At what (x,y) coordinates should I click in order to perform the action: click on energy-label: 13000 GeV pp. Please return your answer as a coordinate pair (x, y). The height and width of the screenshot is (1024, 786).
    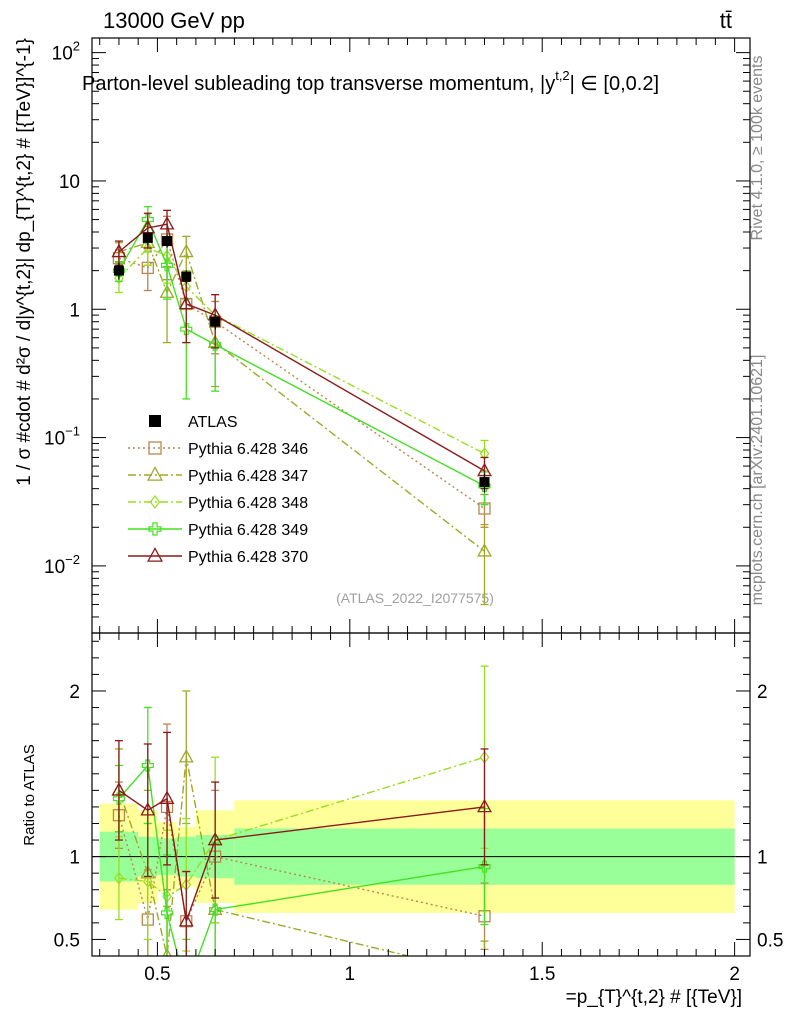
    Looking at the image, I should click on (174, 20).